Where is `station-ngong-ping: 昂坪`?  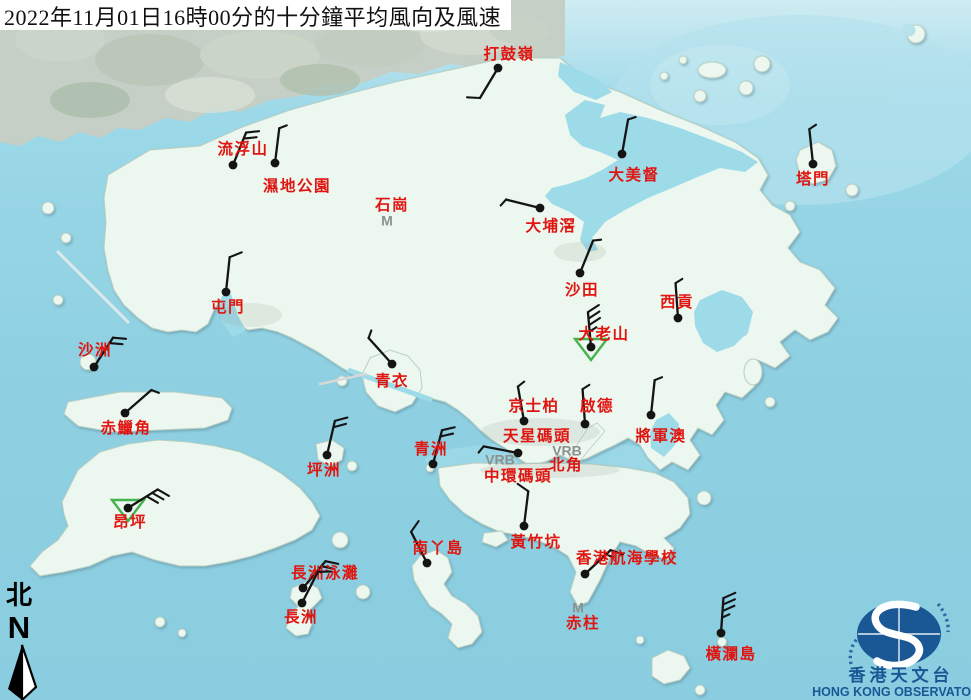
station-ngong-ping: 昂坪 is located at coordinates (139, 509).